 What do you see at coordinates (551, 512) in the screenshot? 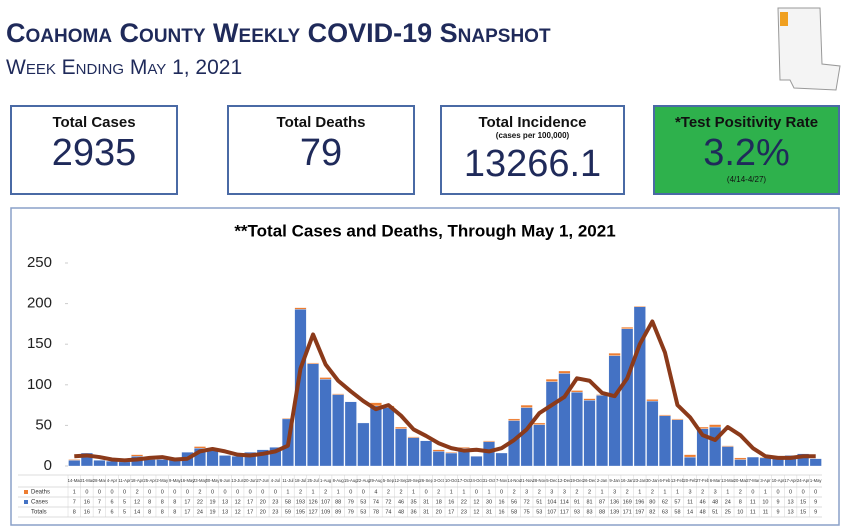
I see `table-cell: 107` at bounding box center [551, 512].